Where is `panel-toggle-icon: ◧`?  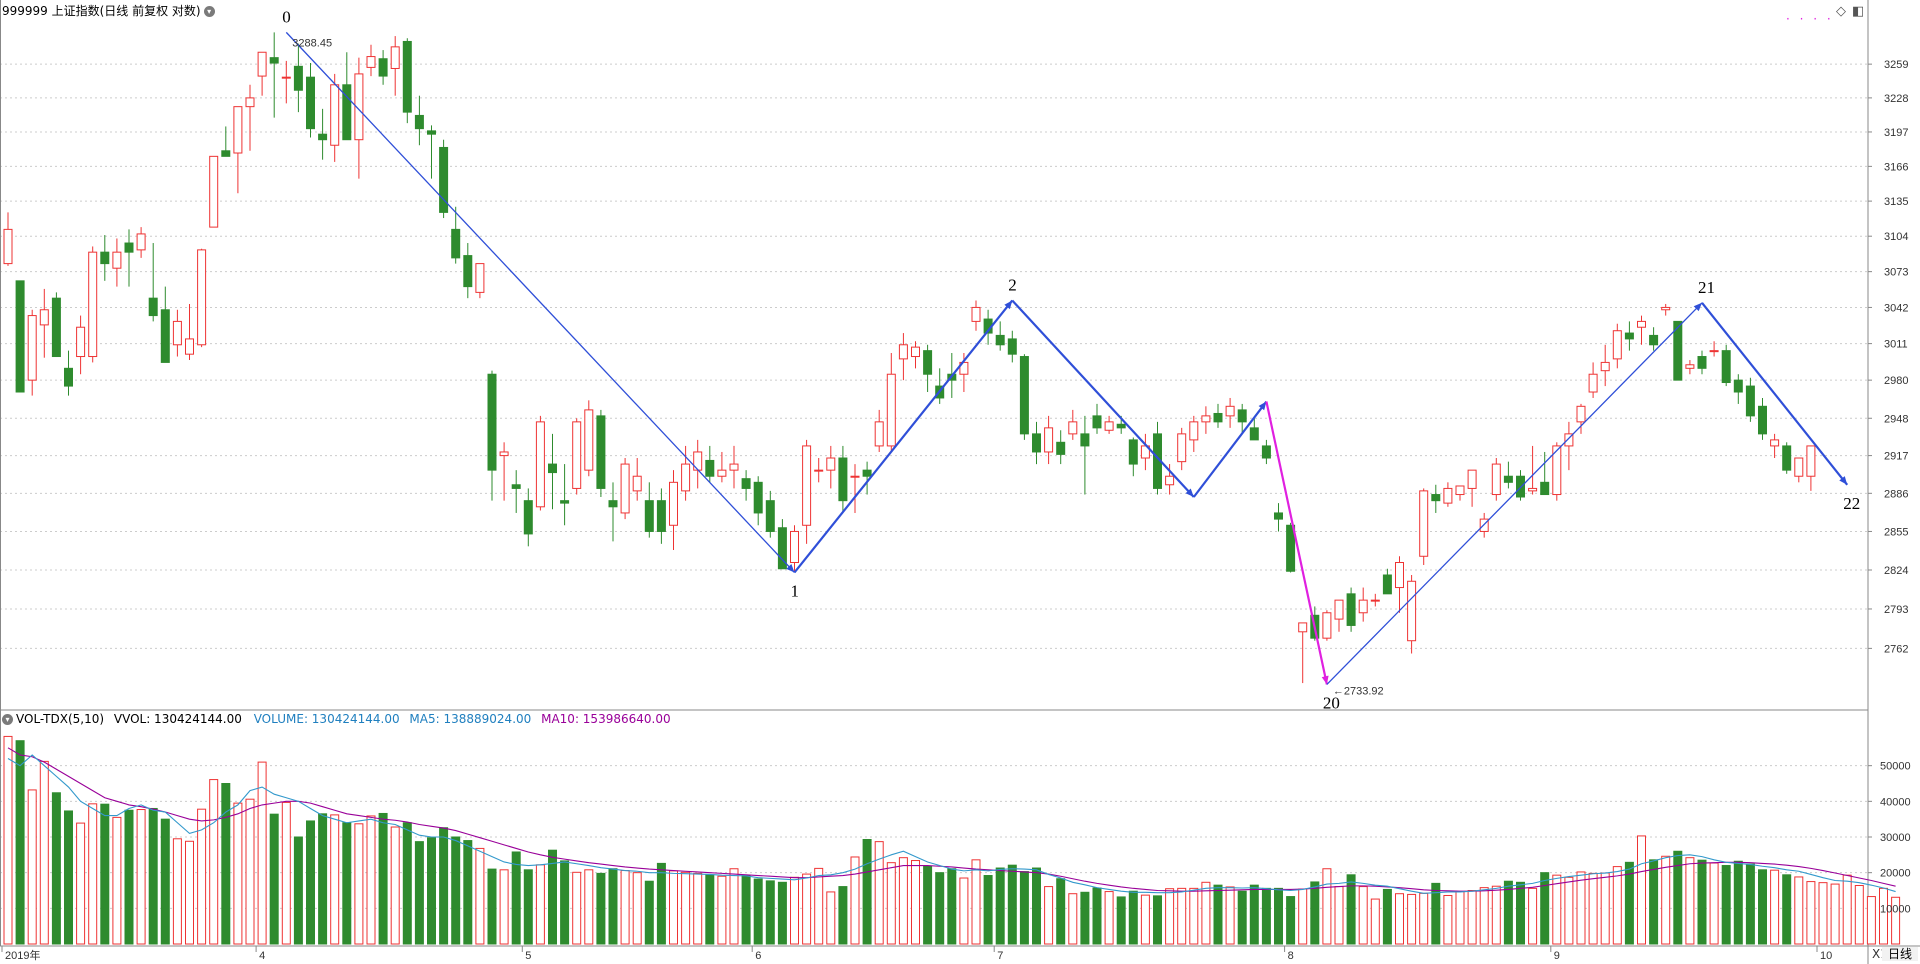 panel-toggle-icon: ◧ is located at coordinates (1858, 11).